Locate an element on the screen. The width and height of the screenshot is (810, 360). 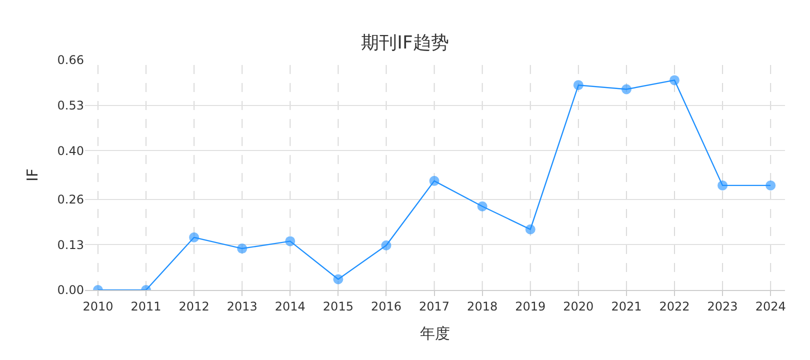
y-tick-label: 0.66 is located at coordinates (70, 60).